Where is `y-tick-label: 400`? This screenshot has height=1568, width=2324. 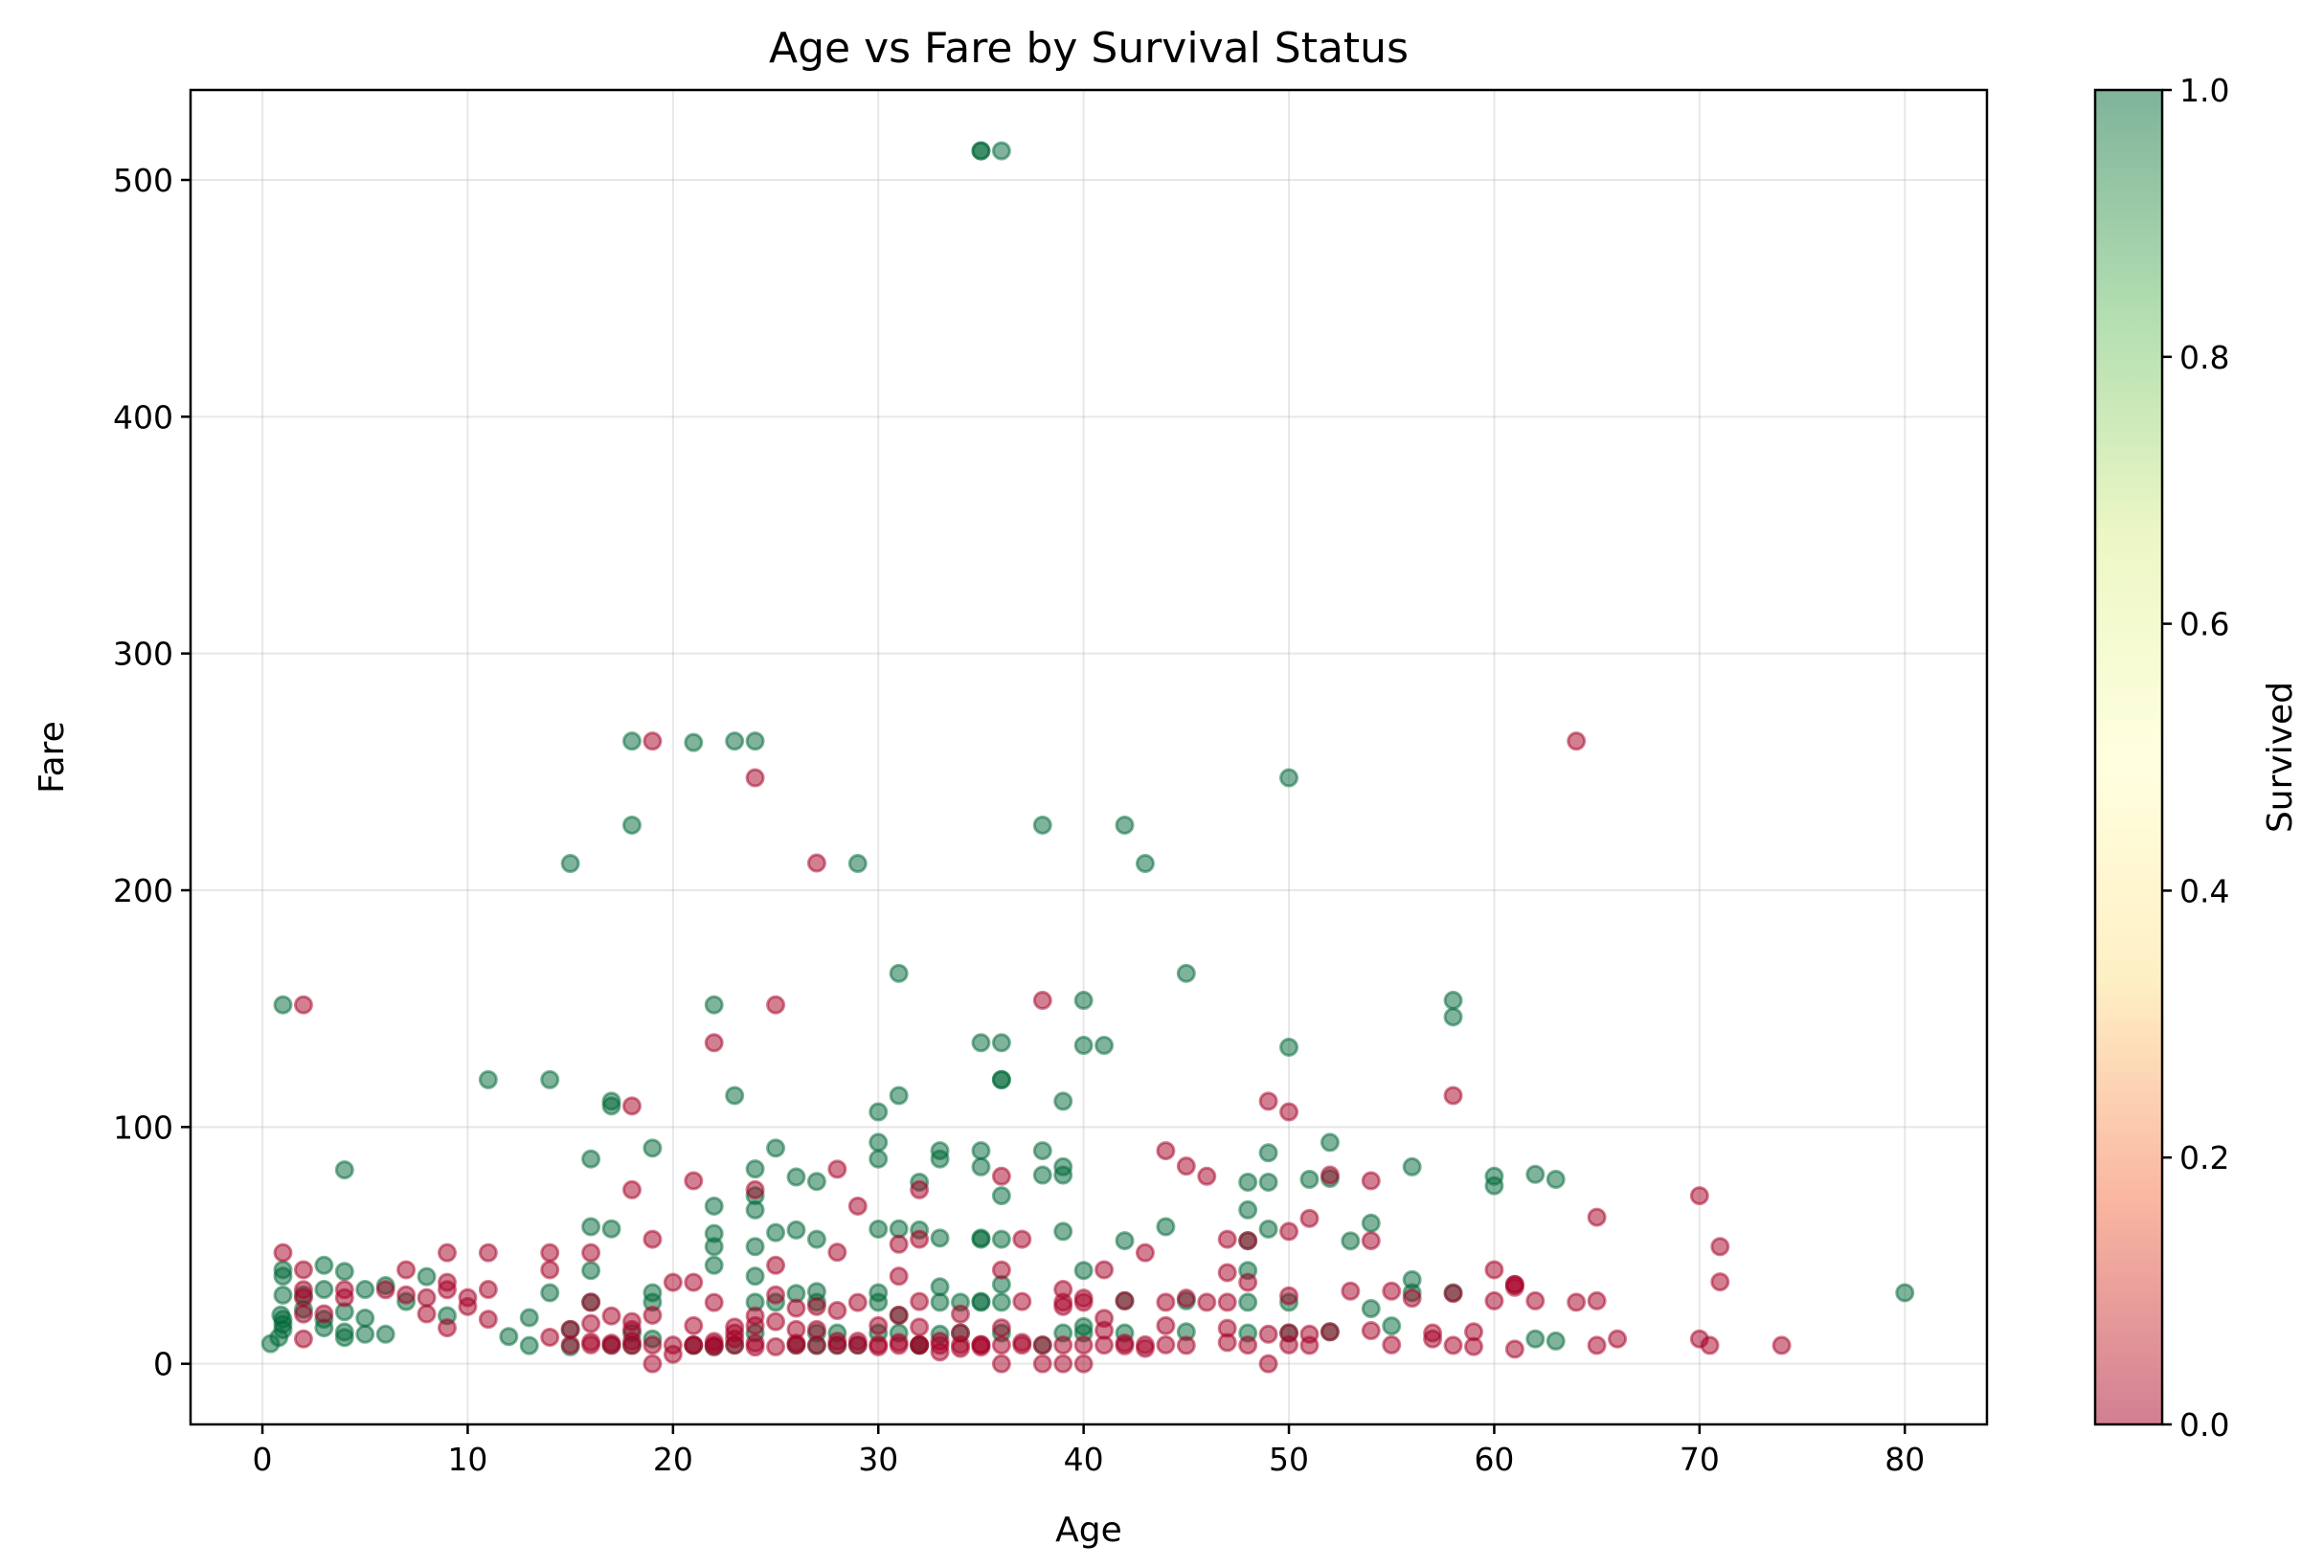
y-tick-label: 400 is located at coordinates (143, 417).